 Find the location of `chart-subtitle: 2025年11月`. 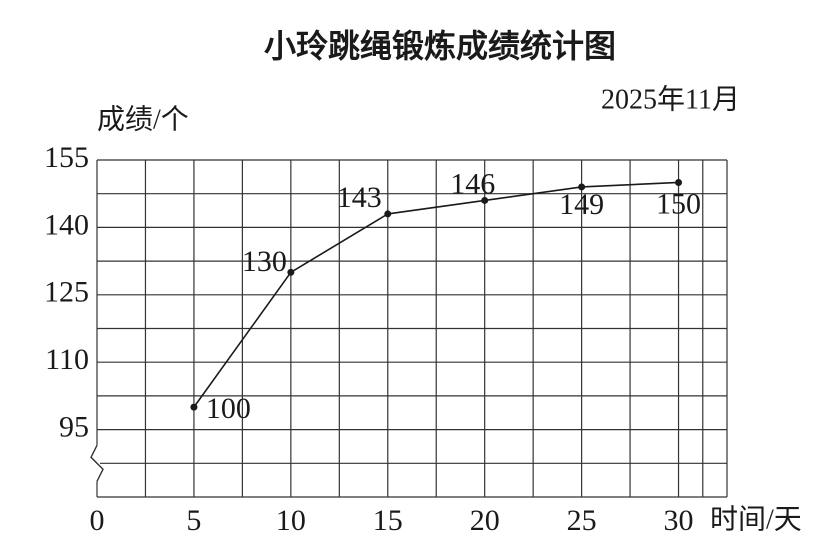

chart-subtitle: 2025年11月 is located at coordinates (670, 99).